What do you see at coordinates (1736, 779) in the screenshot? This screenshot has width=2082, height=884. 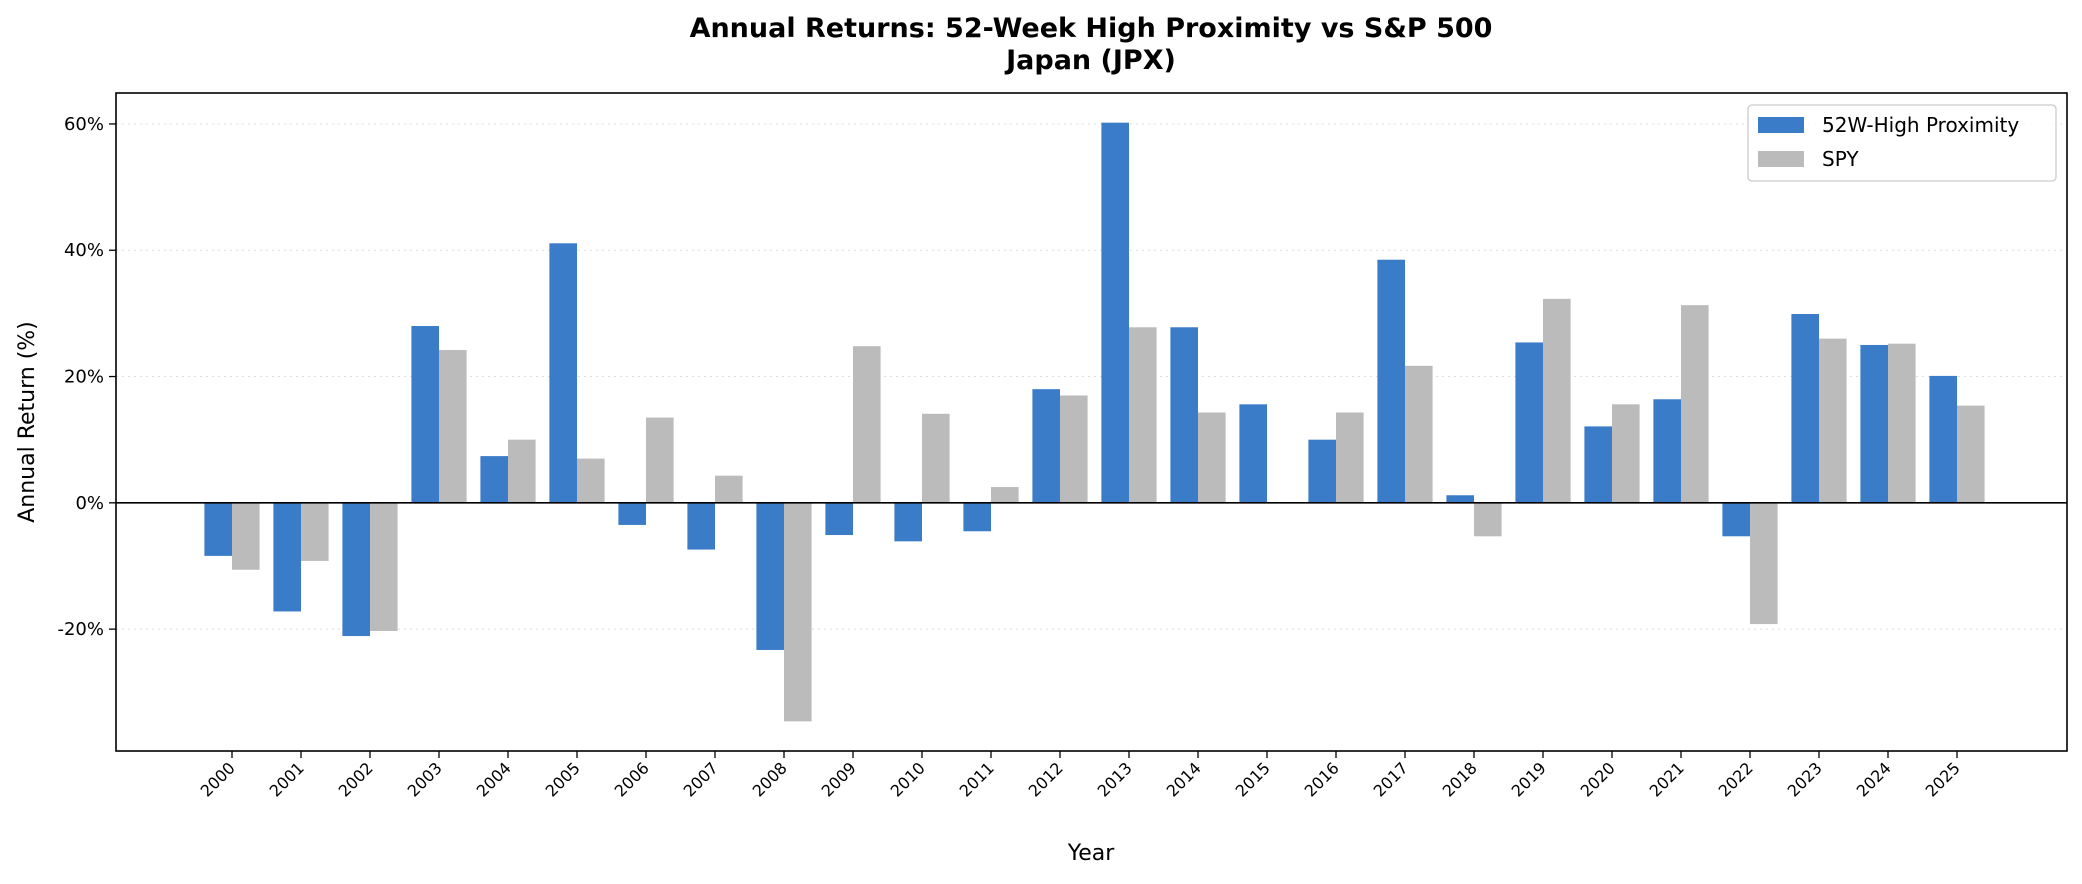 I see `x-tick-label: 2022` at bounding box center [1736, 779].